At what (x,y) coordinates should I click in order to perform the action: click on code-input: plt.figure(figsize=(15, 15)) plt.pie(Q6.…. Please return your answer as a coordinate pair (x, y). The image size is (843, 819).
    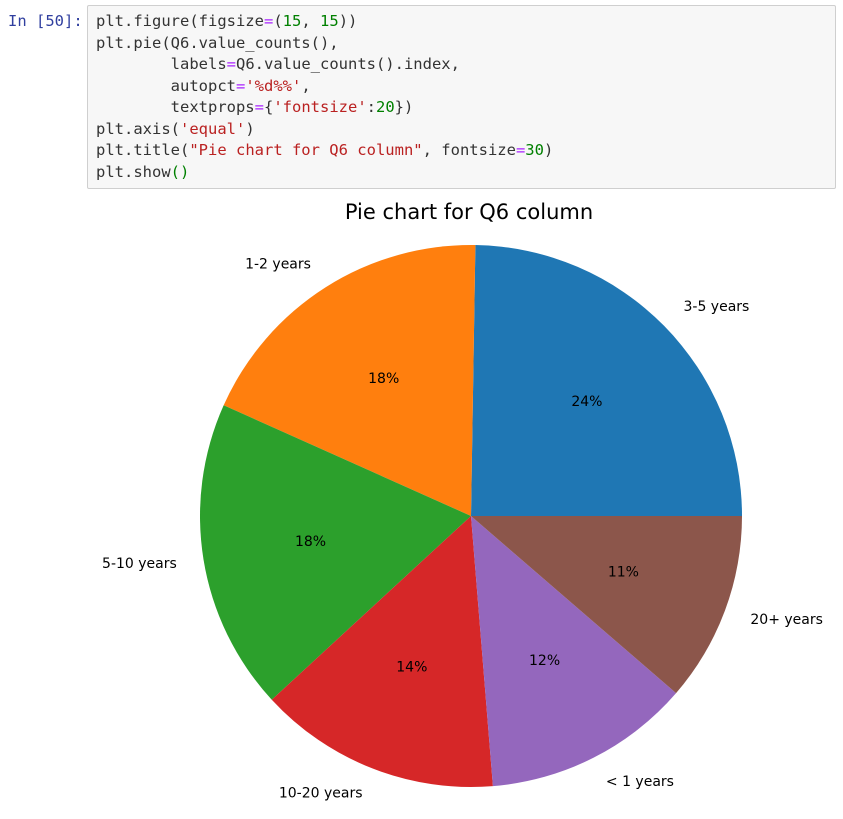
    Looking at the image, I should click on (324, 97).